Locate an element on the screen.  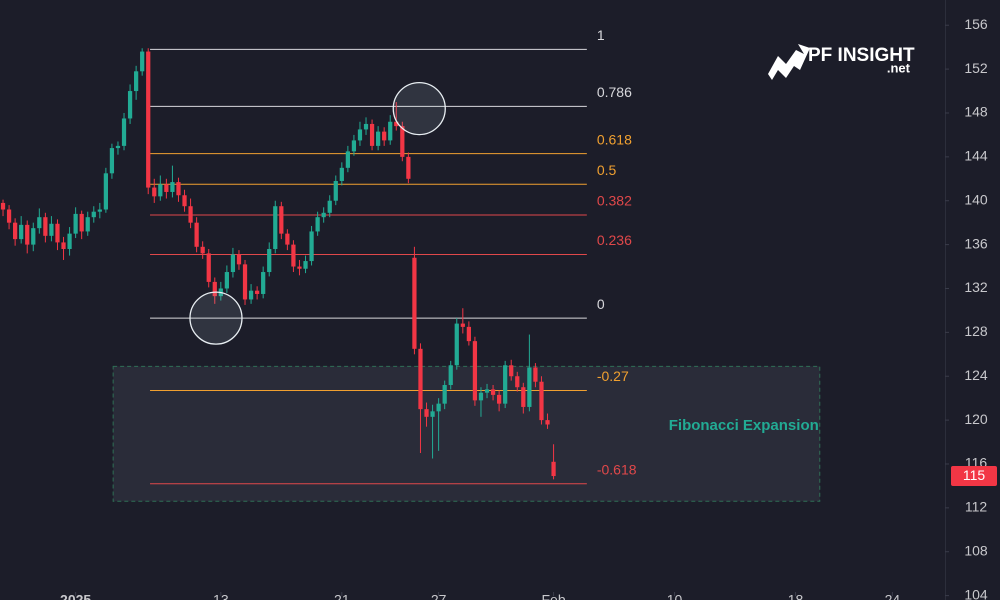
x-tick-label: 13 is located at coordinates (221, 596).